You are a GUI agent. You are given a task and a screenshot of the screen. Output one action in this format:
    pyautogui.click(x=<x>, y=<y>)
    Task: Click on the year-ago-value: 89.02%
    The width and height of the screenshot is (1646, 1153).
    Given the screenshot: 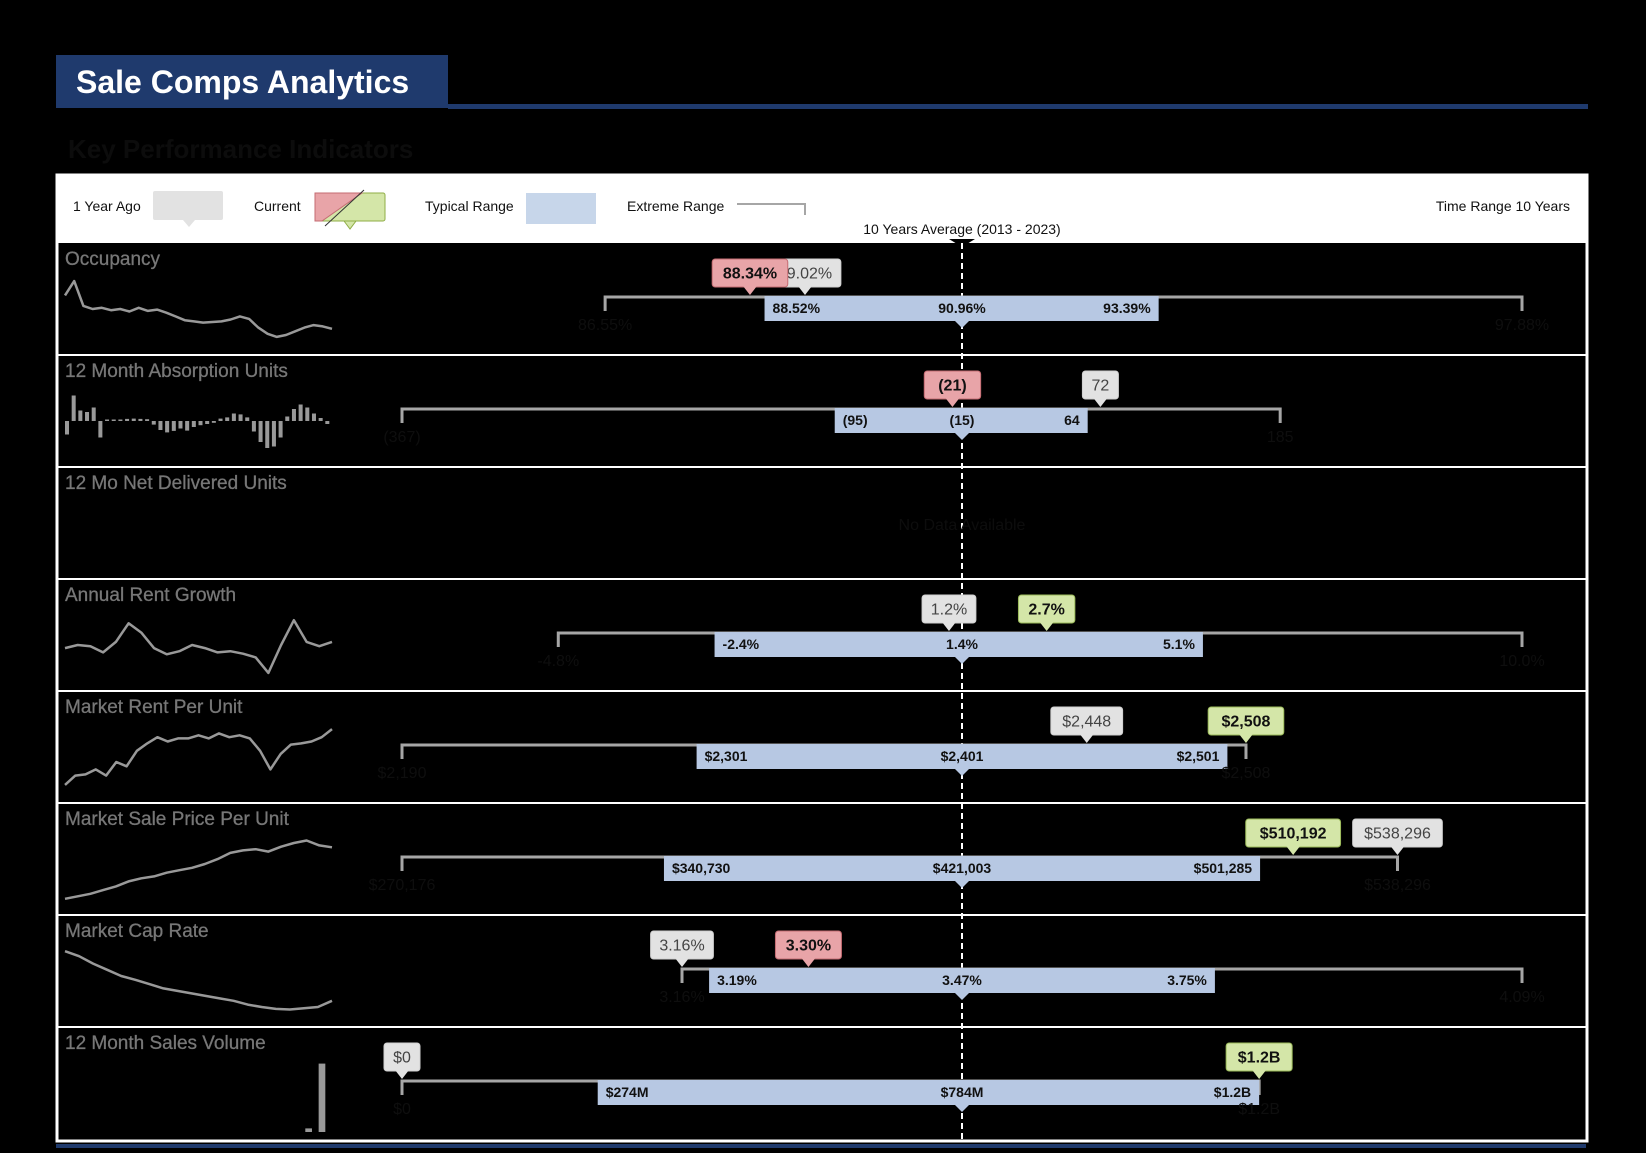 What is the action you would take?
    pyautogui.click(x=805, y=274)
    